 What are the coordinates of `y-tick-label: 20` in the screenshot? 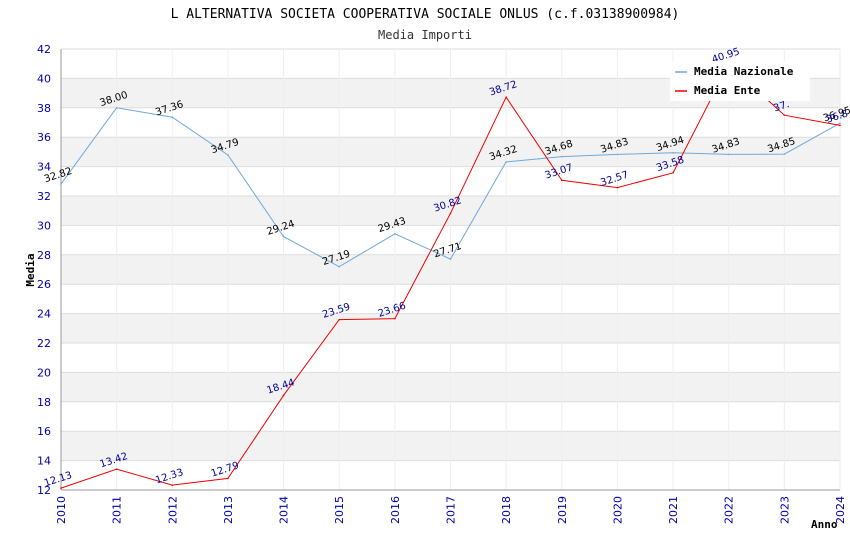 It's located at (44, 372).